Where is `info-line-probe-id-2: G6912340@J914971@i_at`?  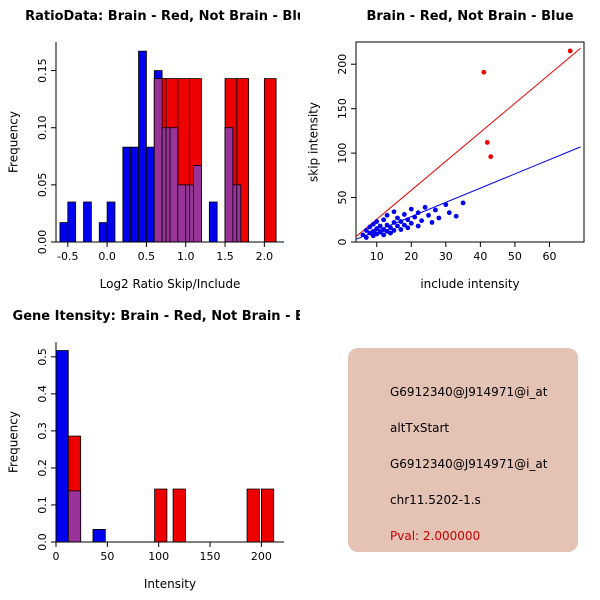
info-line-probe-id-2: G6912340@J914971@i_at is located at coordinates (469, 464).